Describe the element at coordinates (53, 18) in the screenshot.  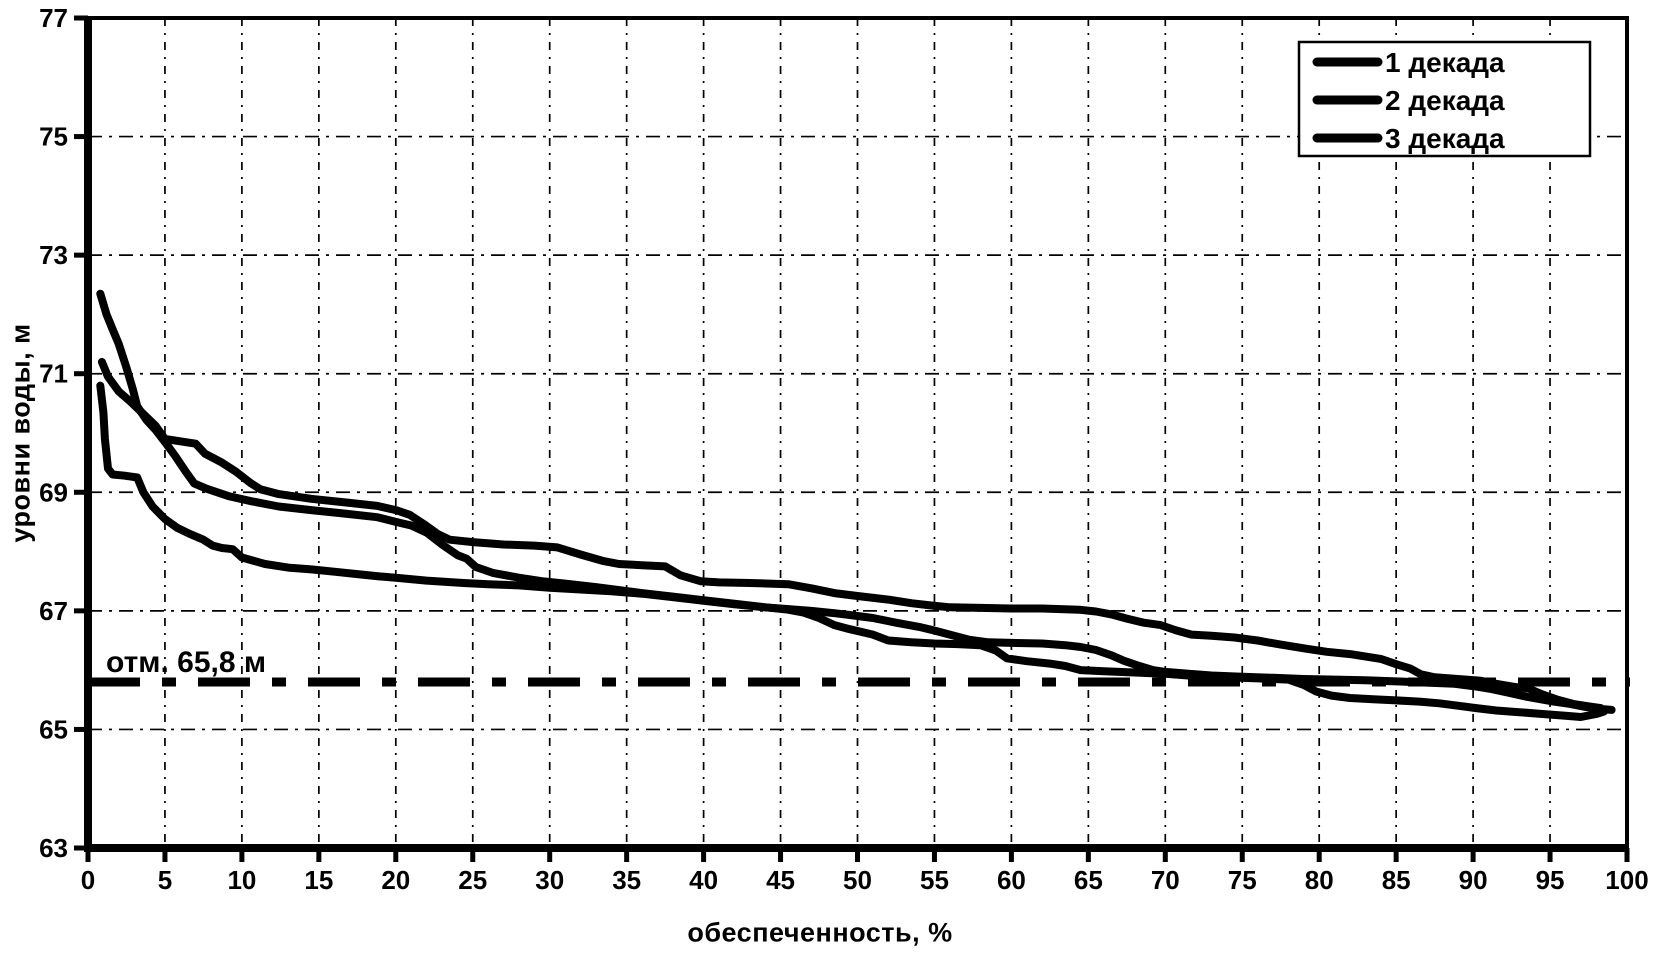
I see `y-tick-label: 77` at that location.